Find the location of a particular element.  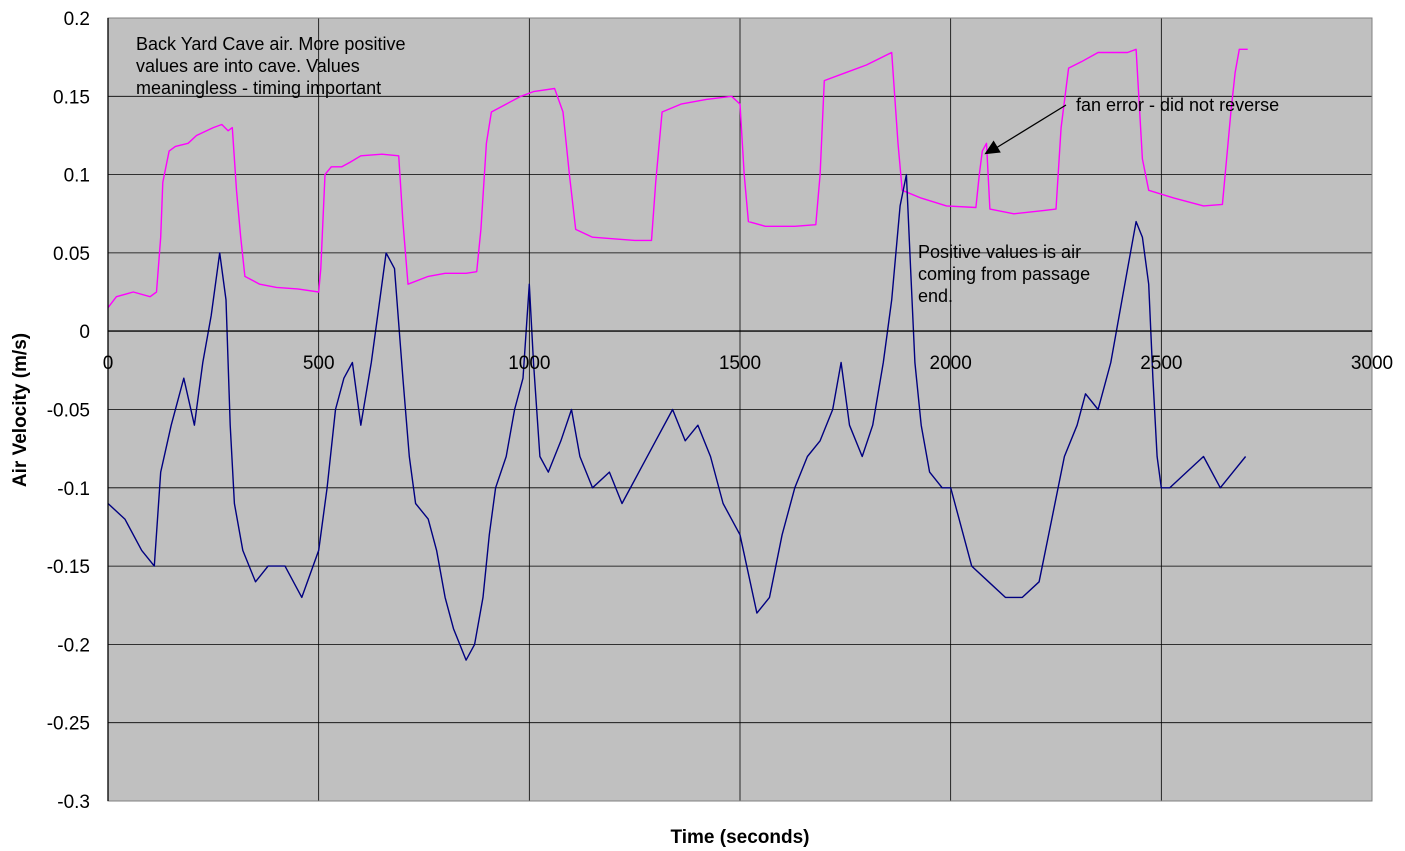

y-tick-label: 0.1 is located at coordinates (77, 176).